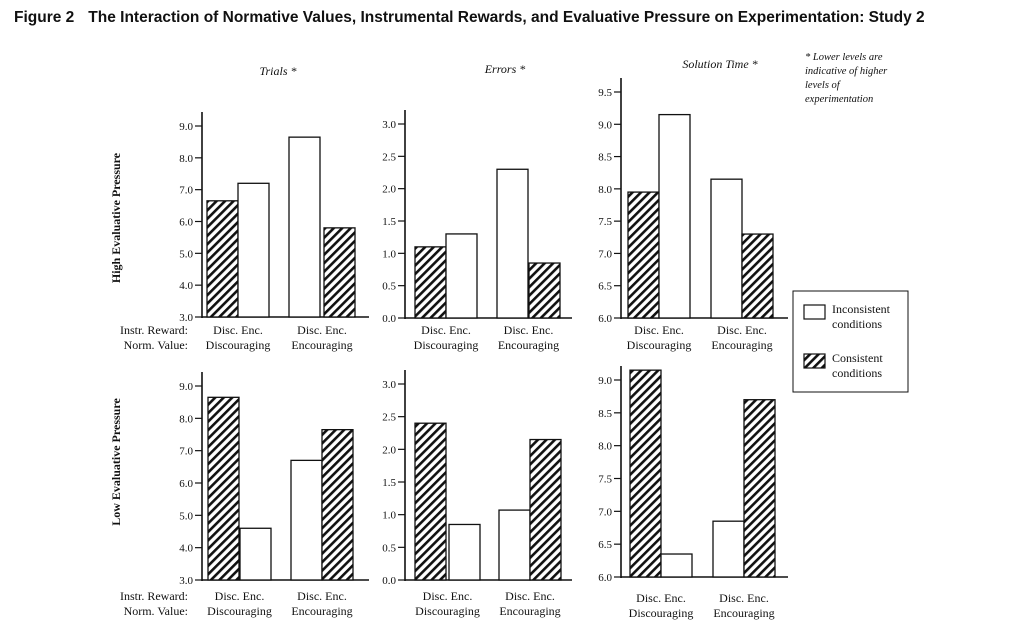 The image size is (1016, 634). What do you see at coordinates (116, 462) in the screenshot?
I see `row-label-low: Low Evaluative Pressure` at bounding box center [116, 462].